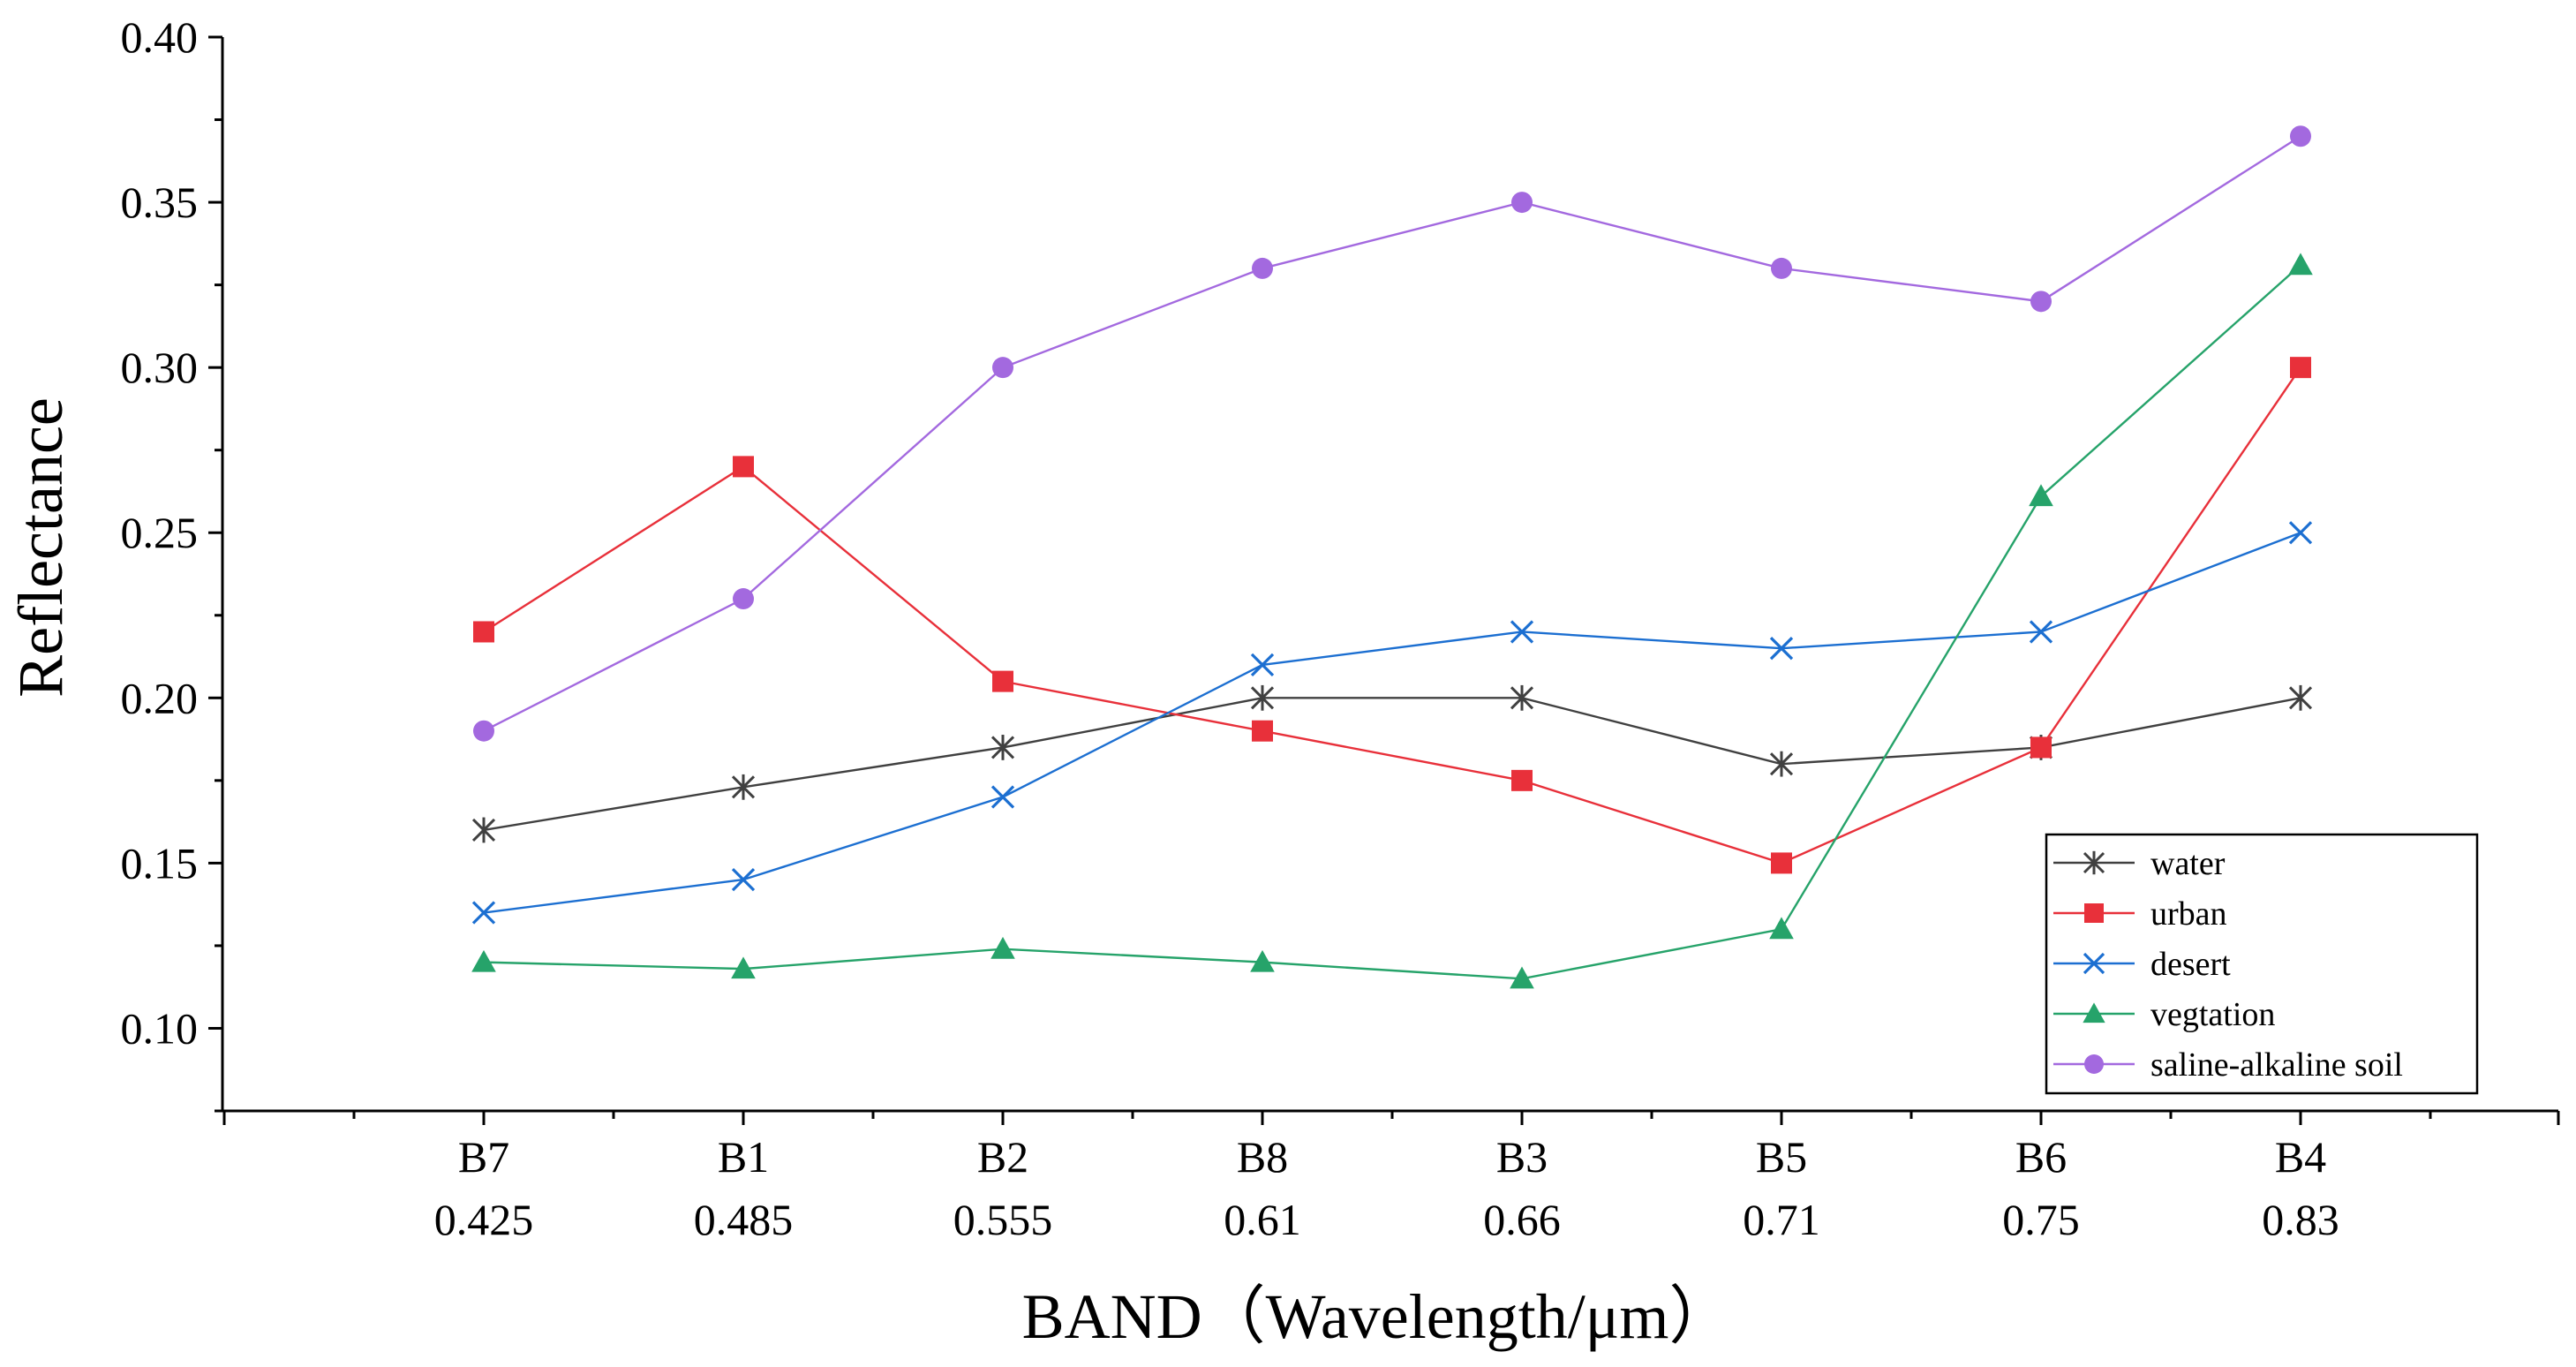 The width and height of the screenshot is (2576, 1367). I want to click on legend-label-vegtation: vegtation, so click(2213, 1015).